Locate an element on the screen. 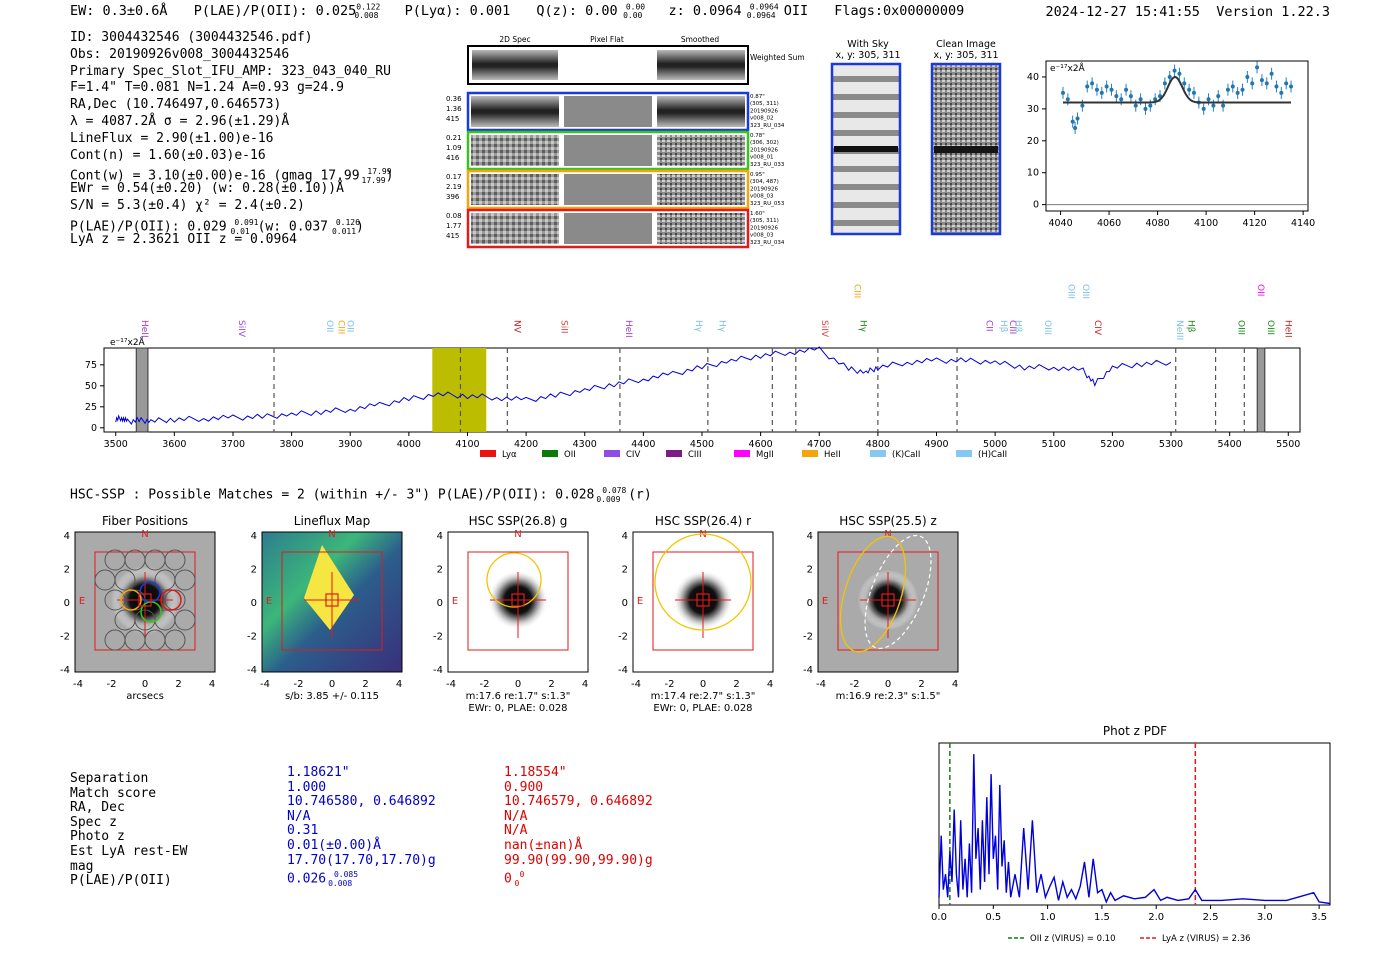 Image resolution: width=1400 pixels, height=953 pixels. cutout-row-right-label: 1.60" is located at coordinates (757, 214).